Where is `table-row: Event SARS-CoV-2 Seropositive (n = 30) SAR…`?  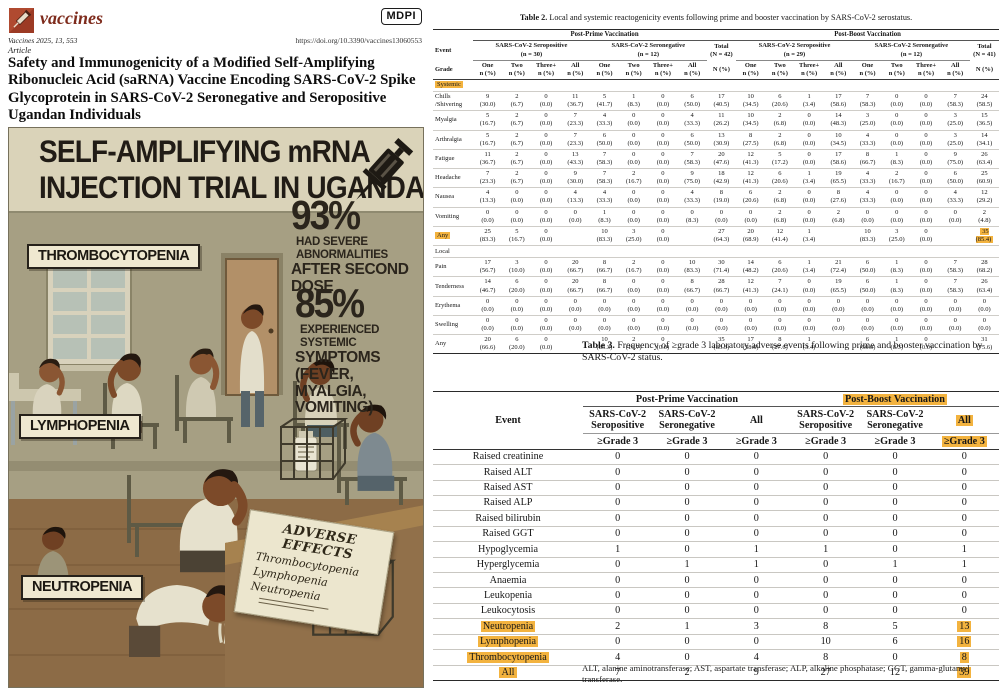 table-row: Event SARS-CoV-2 Seropositive (n = 30) SAR… is located at coordinates (716, 50).